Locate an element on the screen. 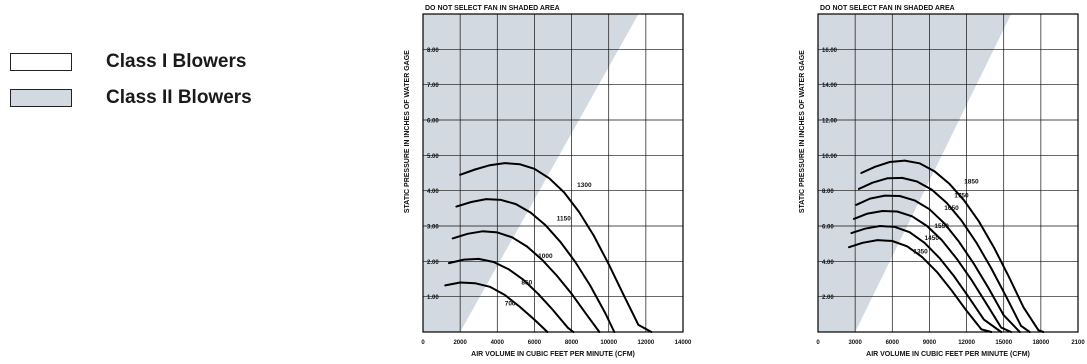  curve-label-1850: 1850 is located at coordinates (971, 182).